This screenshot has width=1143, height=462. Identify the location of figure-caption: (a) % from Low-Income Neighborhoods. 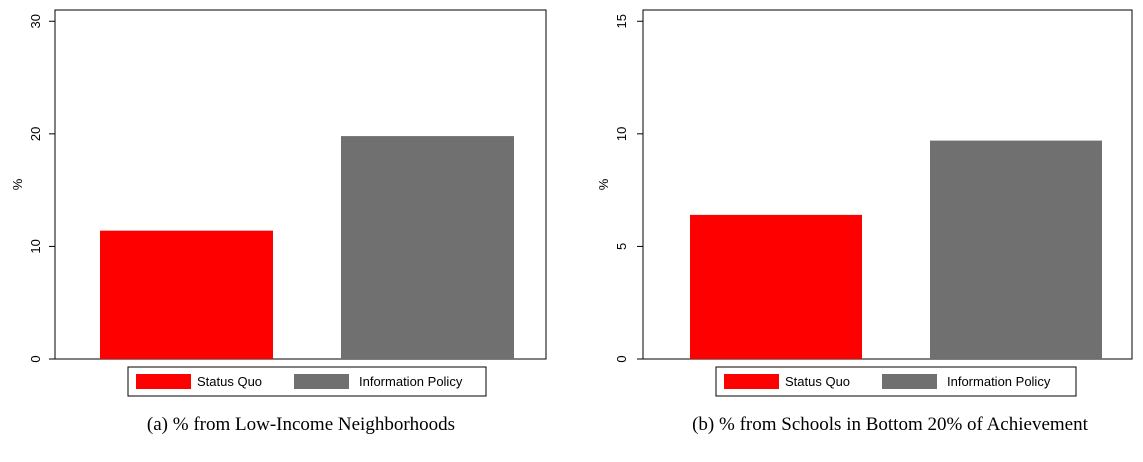
(301, 424).